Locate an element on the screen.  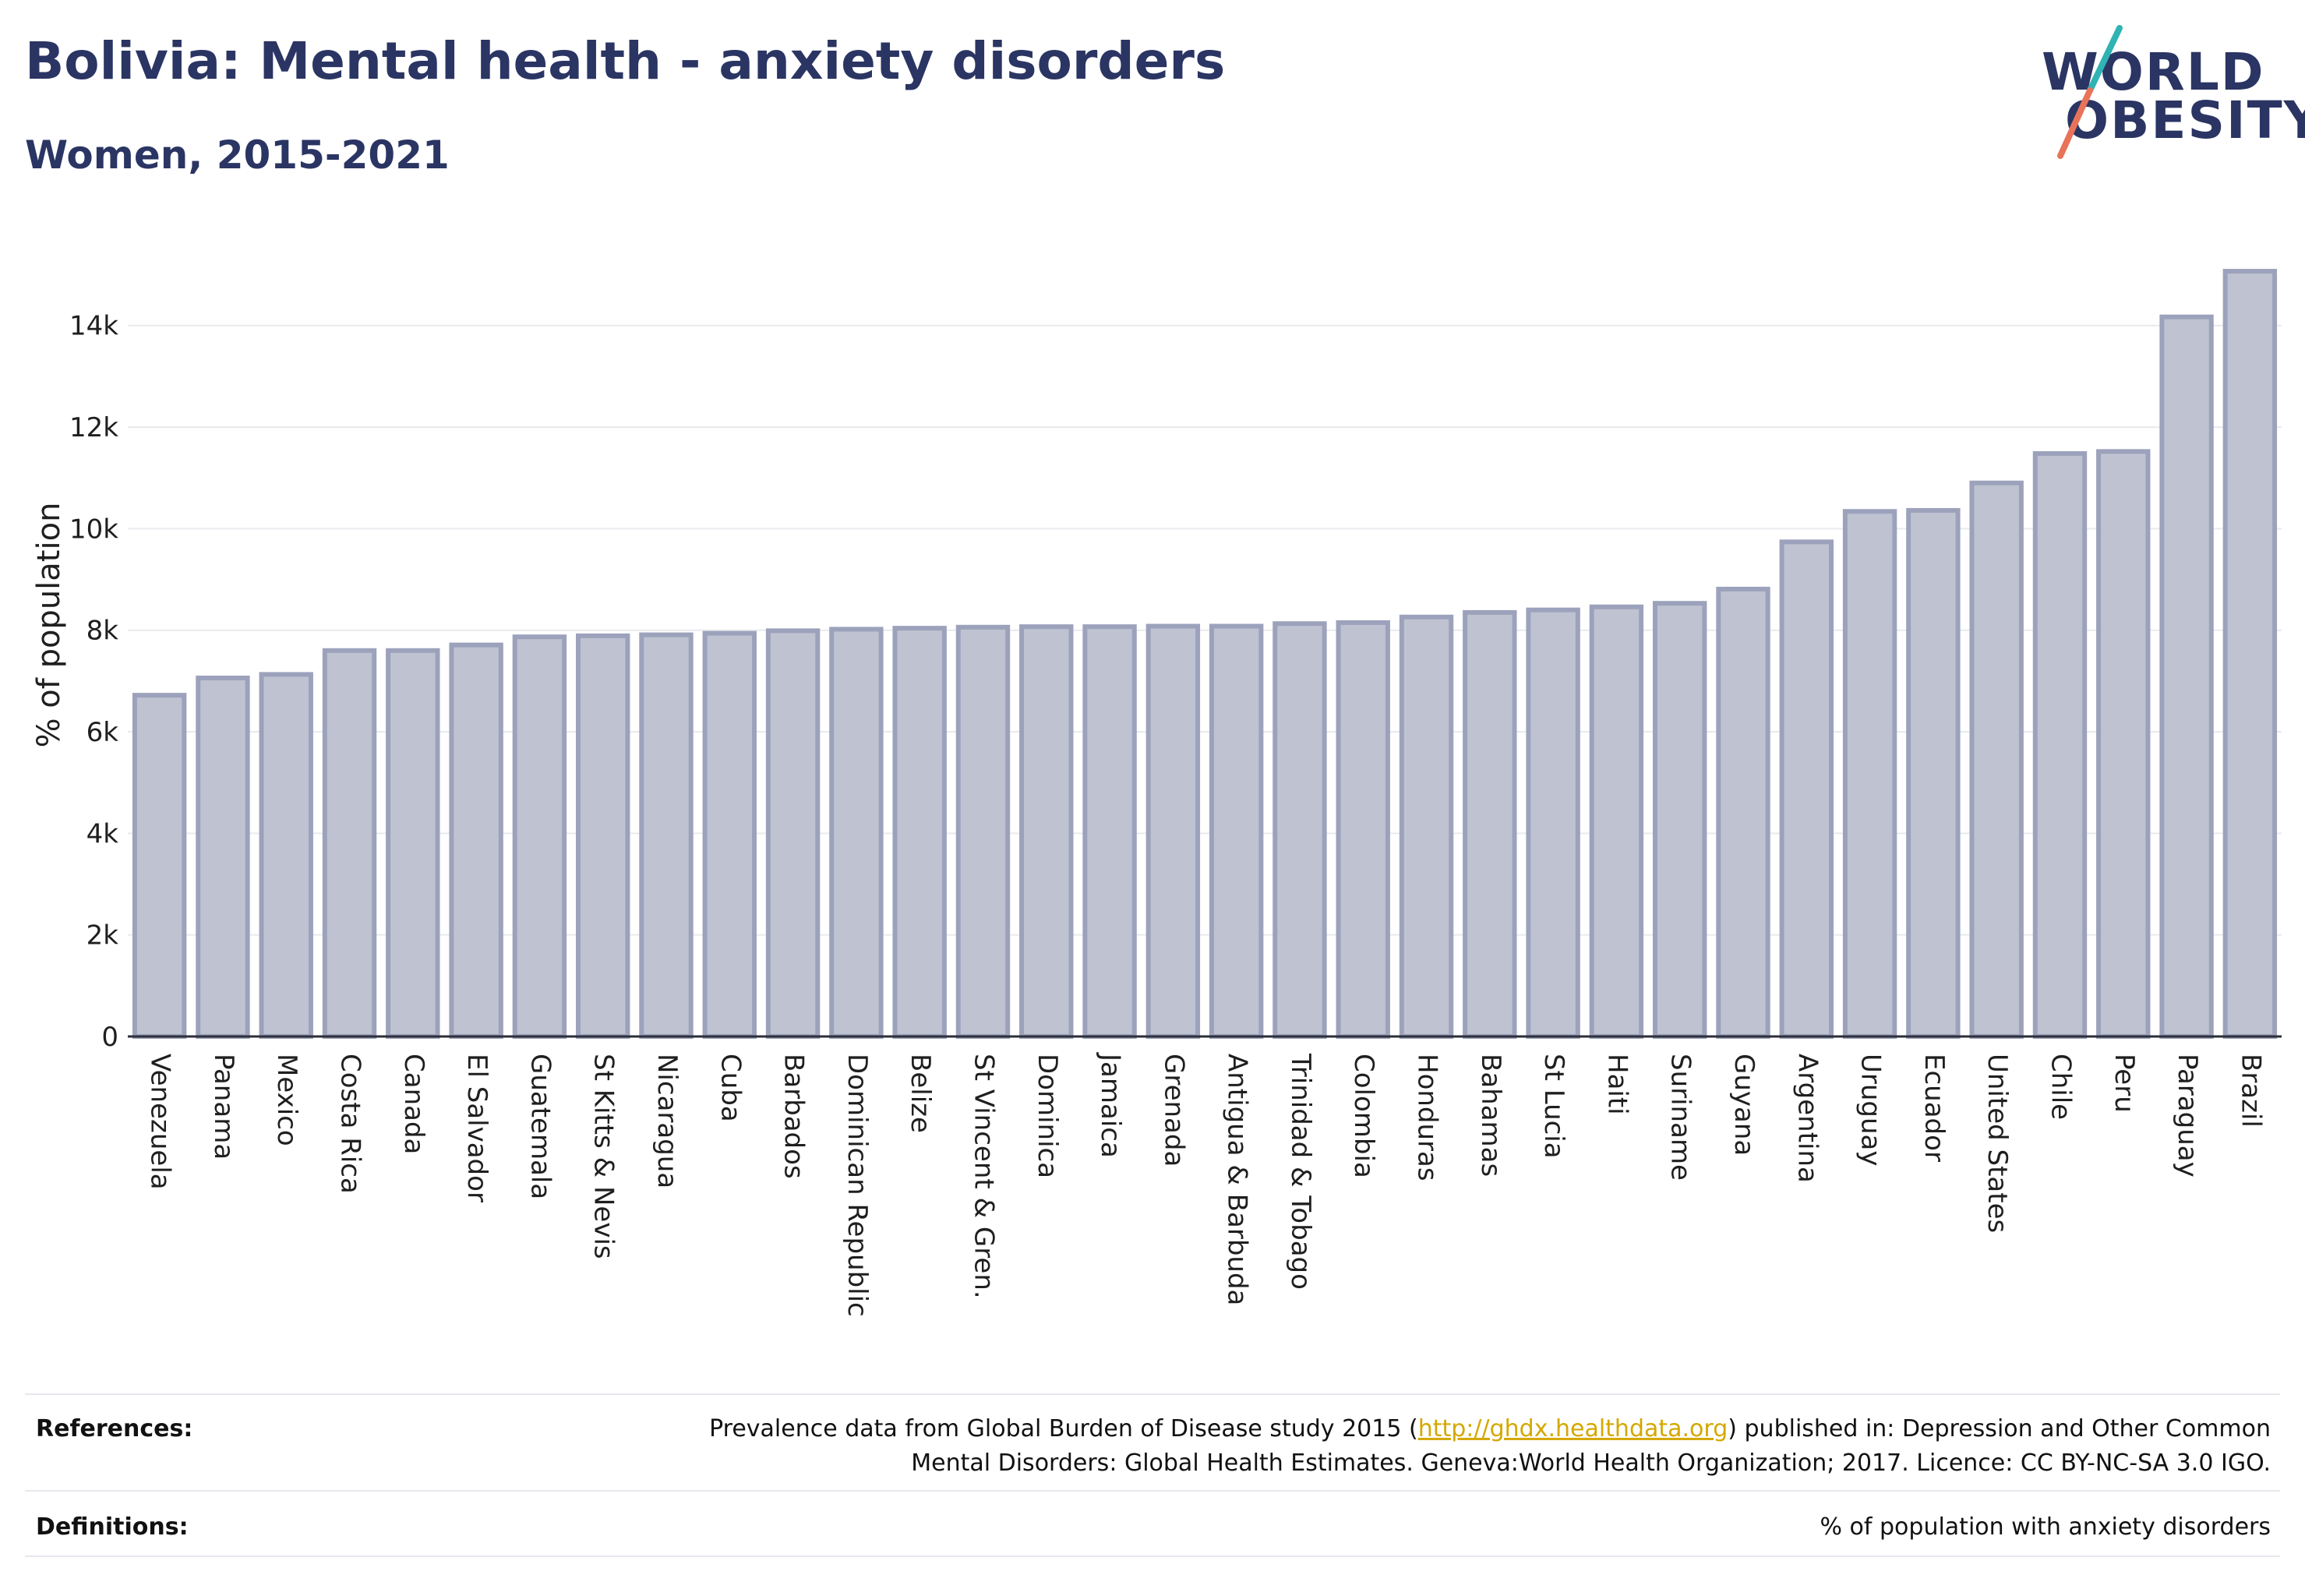
bar-dominica is located at coordinates (1046, 831).